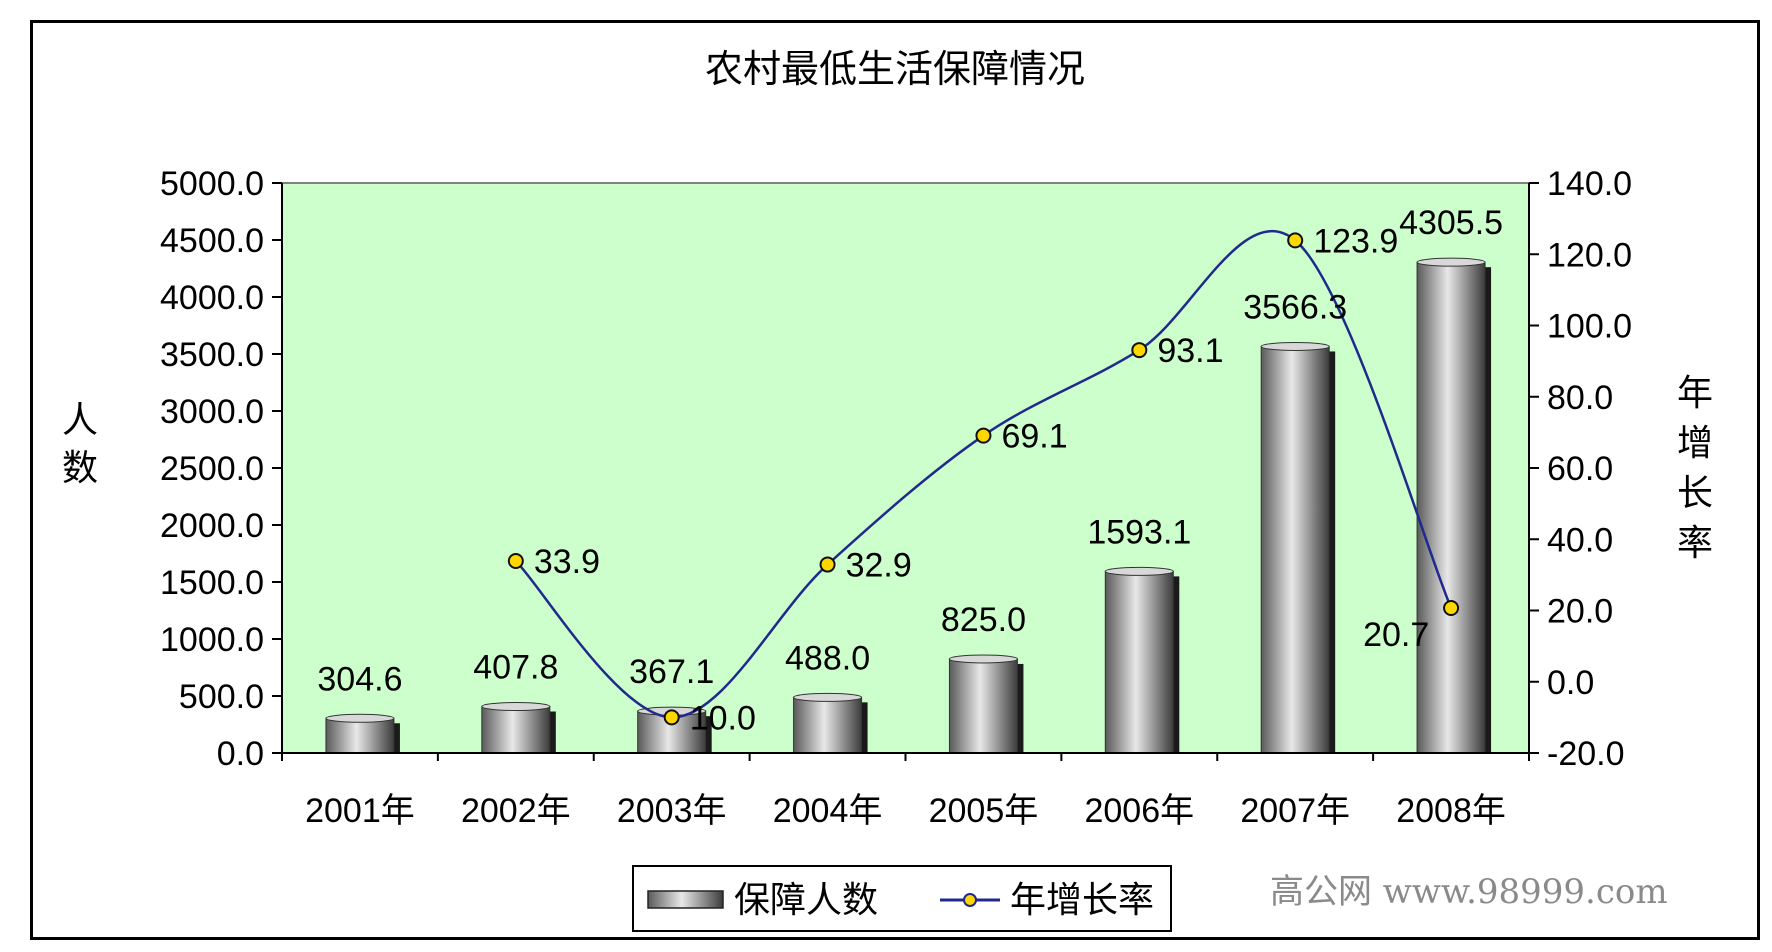  I want to click on legend-line-marker, so click(970, 900).